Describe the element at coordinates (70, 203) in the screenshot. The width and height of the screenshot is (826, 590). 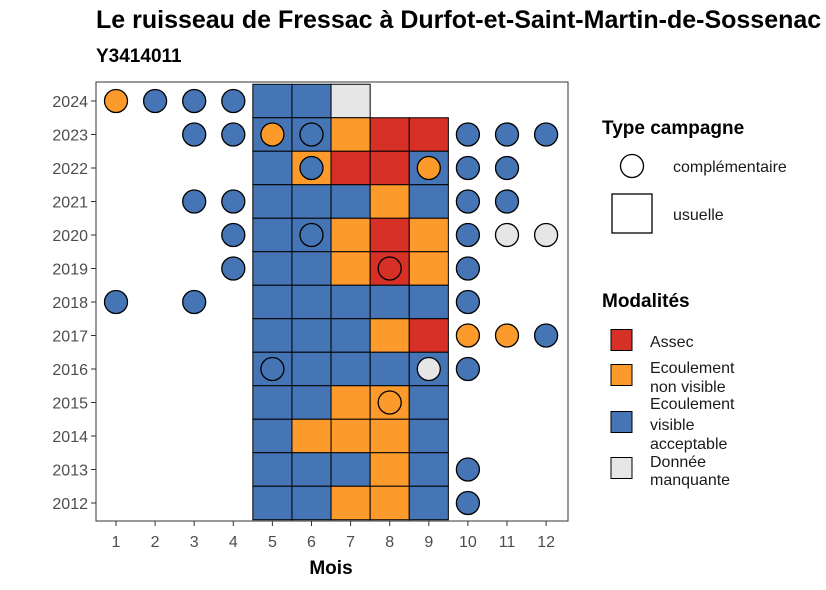
I see `y-tick-label: 2021` at that location.